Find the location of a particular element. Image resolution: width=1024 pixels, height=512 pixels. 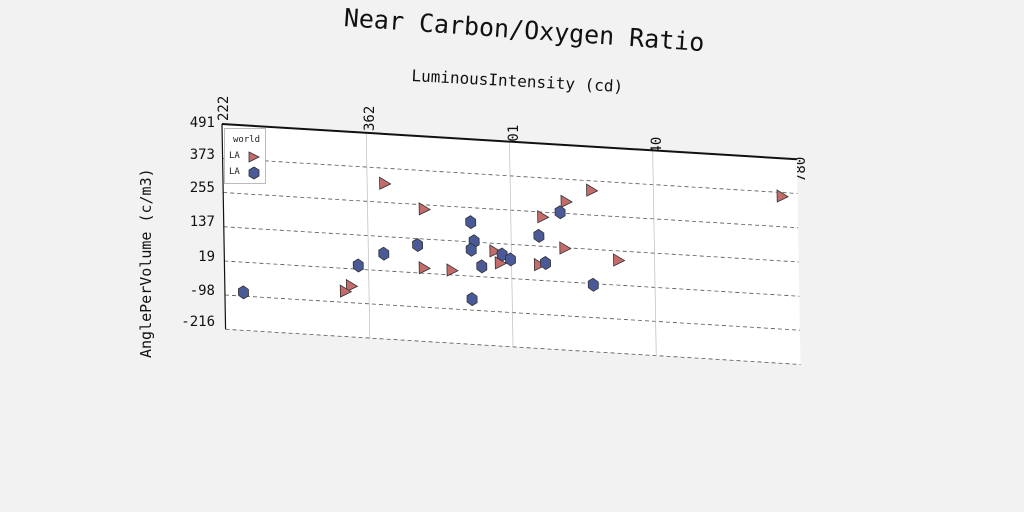

legend-marker-triangle is located at coordinates (254, 157).